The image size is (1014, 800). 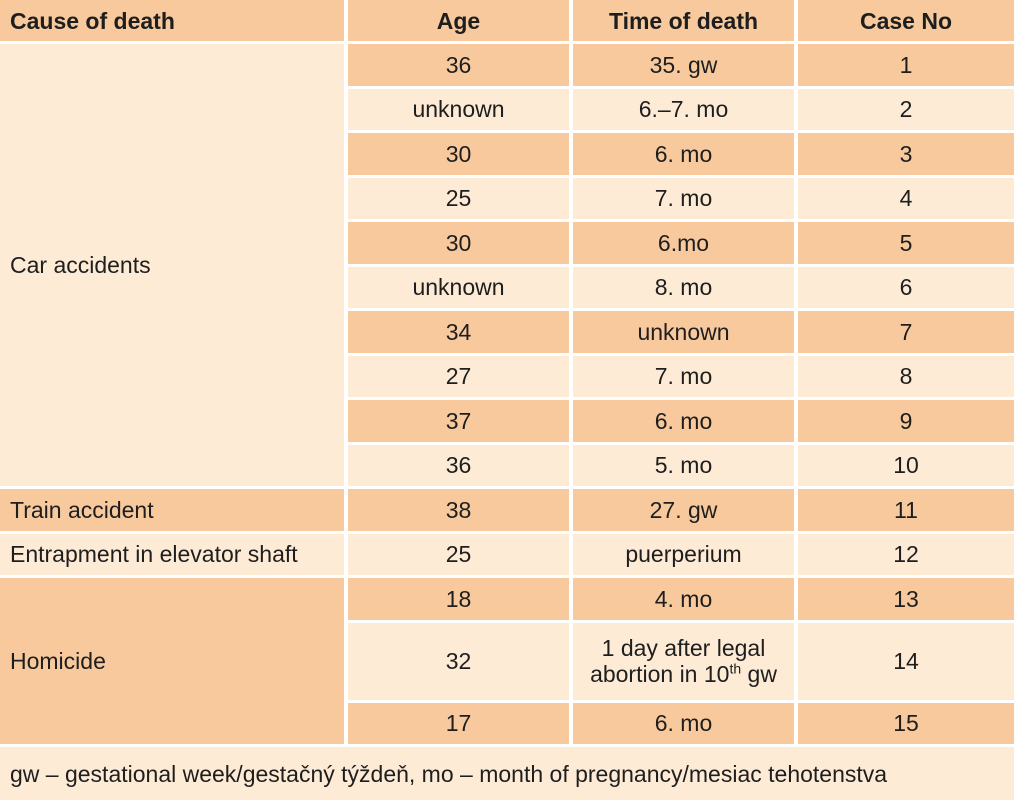 What do you see at coordinates (685, 244) in the screenshot?
I see `time-cell: 6.mo` at bounding box center [685, 244].